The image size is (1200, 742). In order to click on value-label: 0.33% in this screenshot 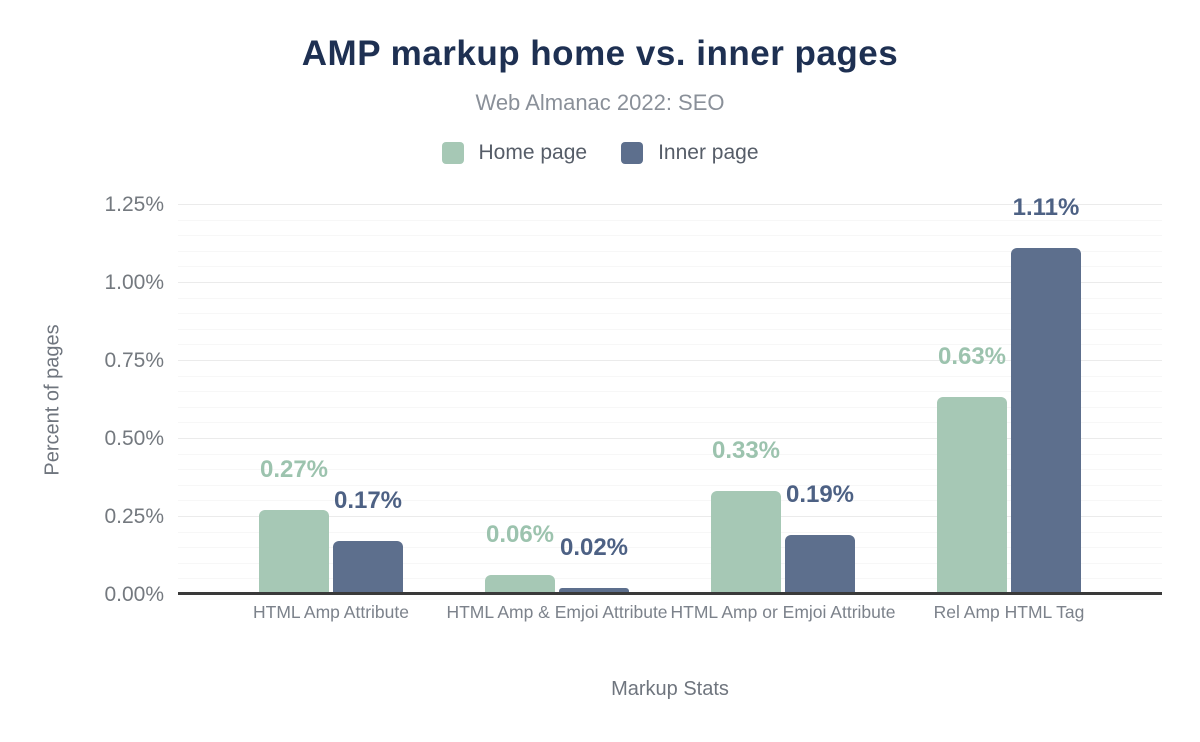, I will do `click(746, 451)`.